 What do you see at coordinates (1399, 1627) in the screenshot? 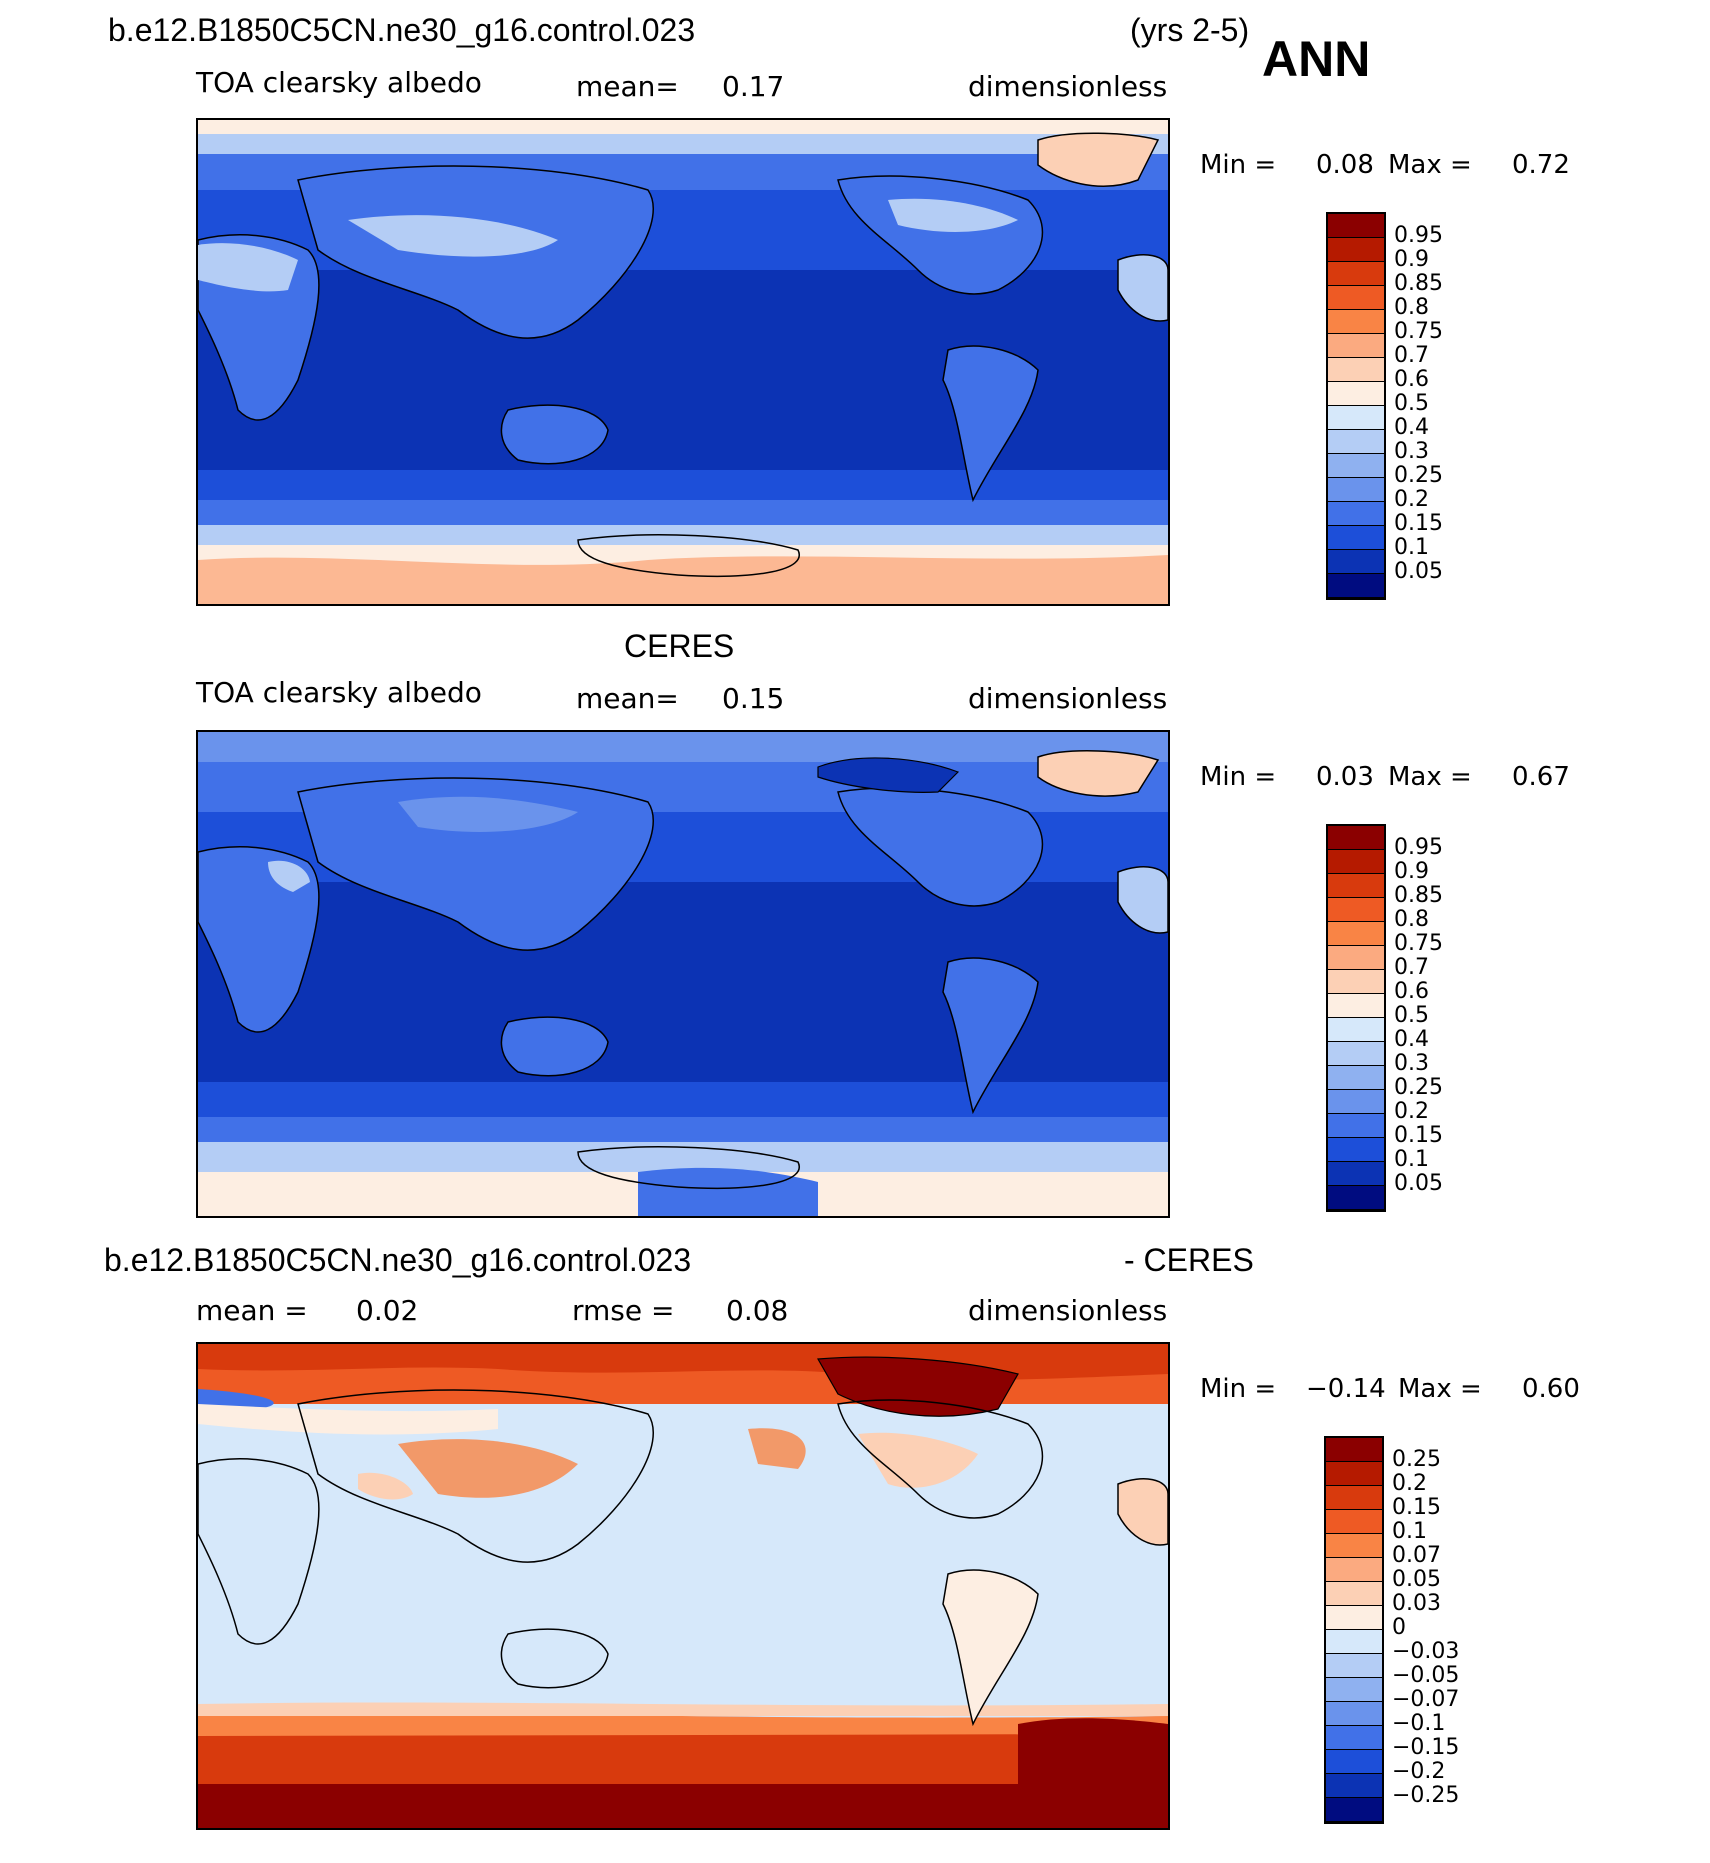
I see `colorbar-tick-label: 0` at bounding box center [1399, 1627].